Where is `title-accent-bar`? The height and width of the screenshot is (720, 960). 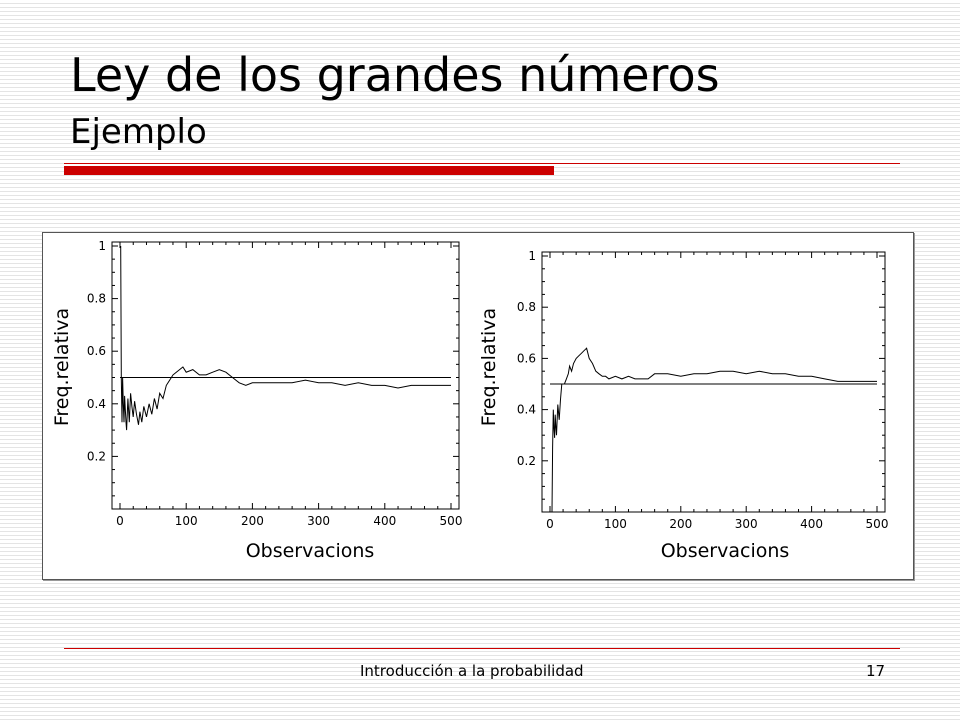
title-accent-bar is located at coordinates (309, 170).